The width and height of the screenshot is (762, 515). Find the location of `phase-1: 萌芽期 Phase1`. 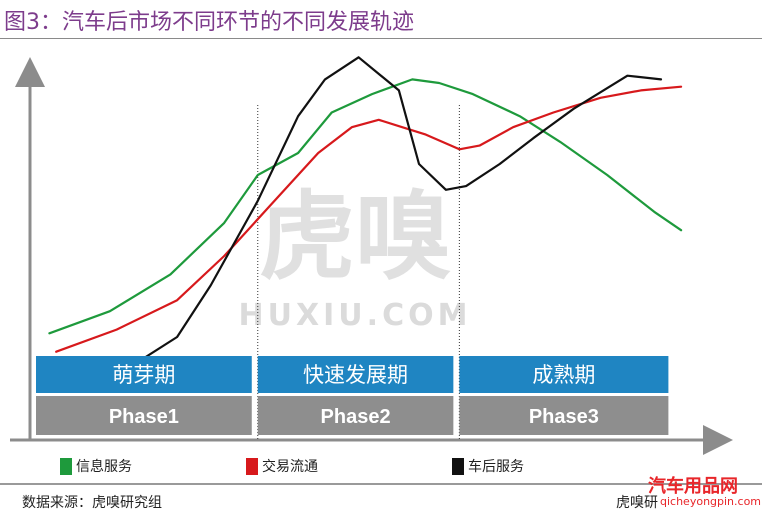

phase-1: 萌芽期 Phase1 is located at coordinates (144, 395).